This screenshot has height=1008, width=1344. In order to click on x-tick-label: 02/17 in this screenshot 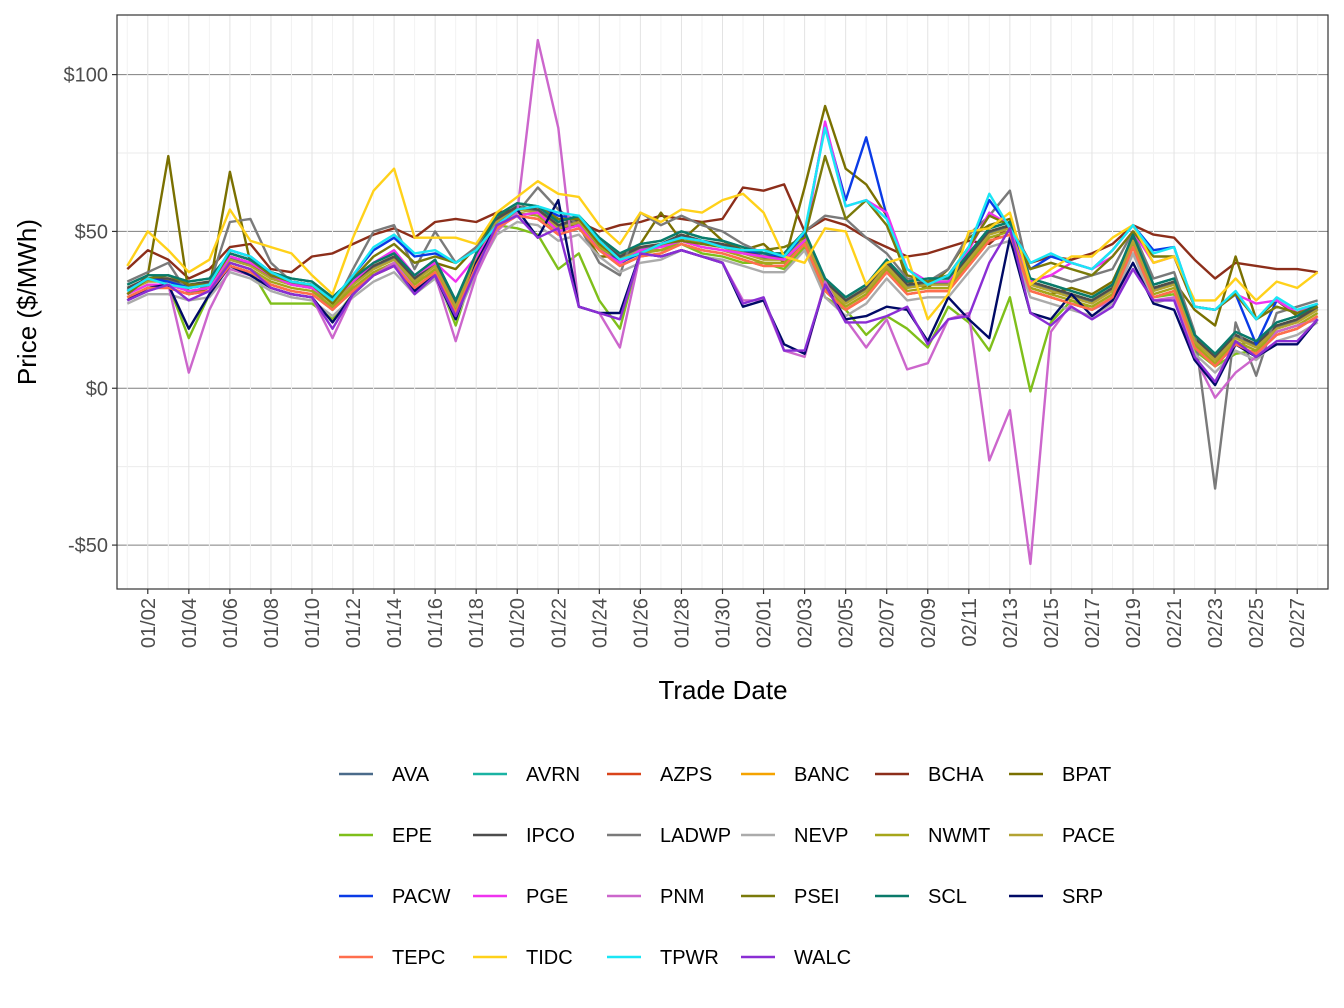, I will do `click(1093, 623)`.